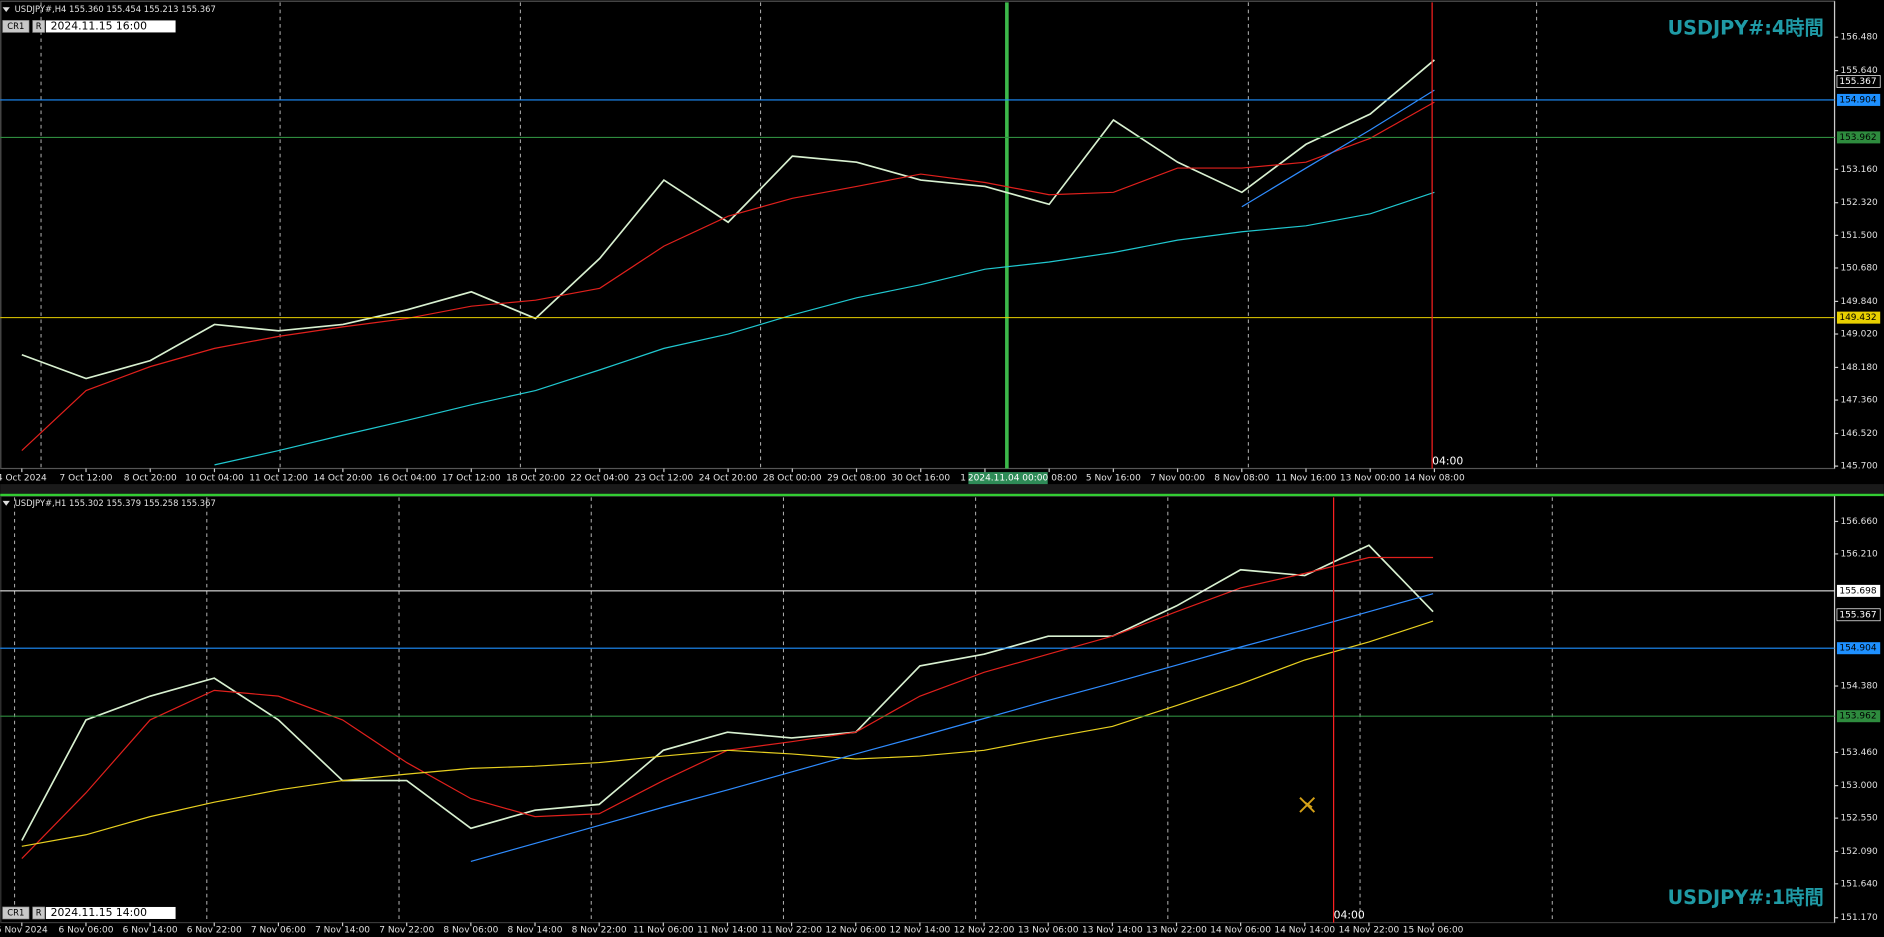  Describe the element at coordinates (1859, 268) in the screenshot. I see `y-tick-label: 150.680` at that location.